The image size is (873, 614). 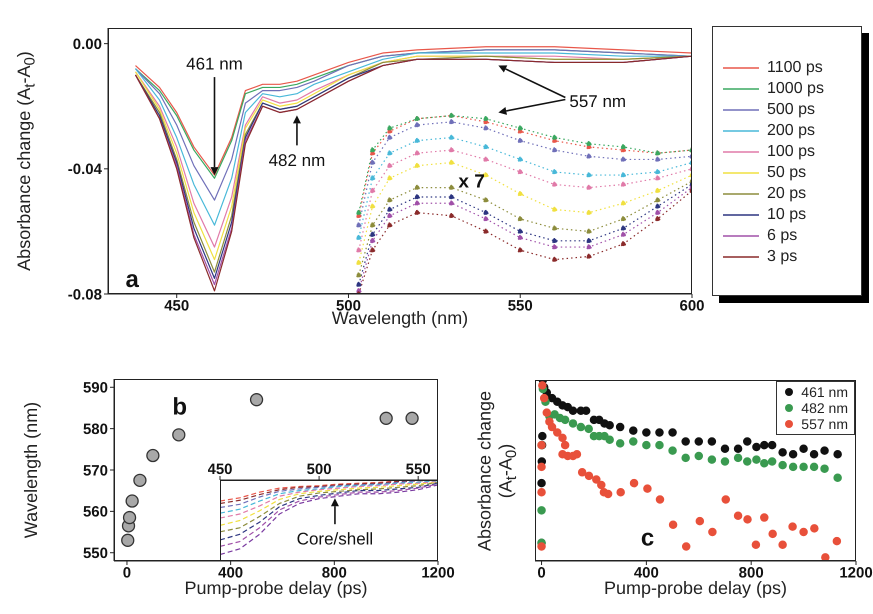 I want to click on legend-label: 557 nm, so click(x=824, y=424).